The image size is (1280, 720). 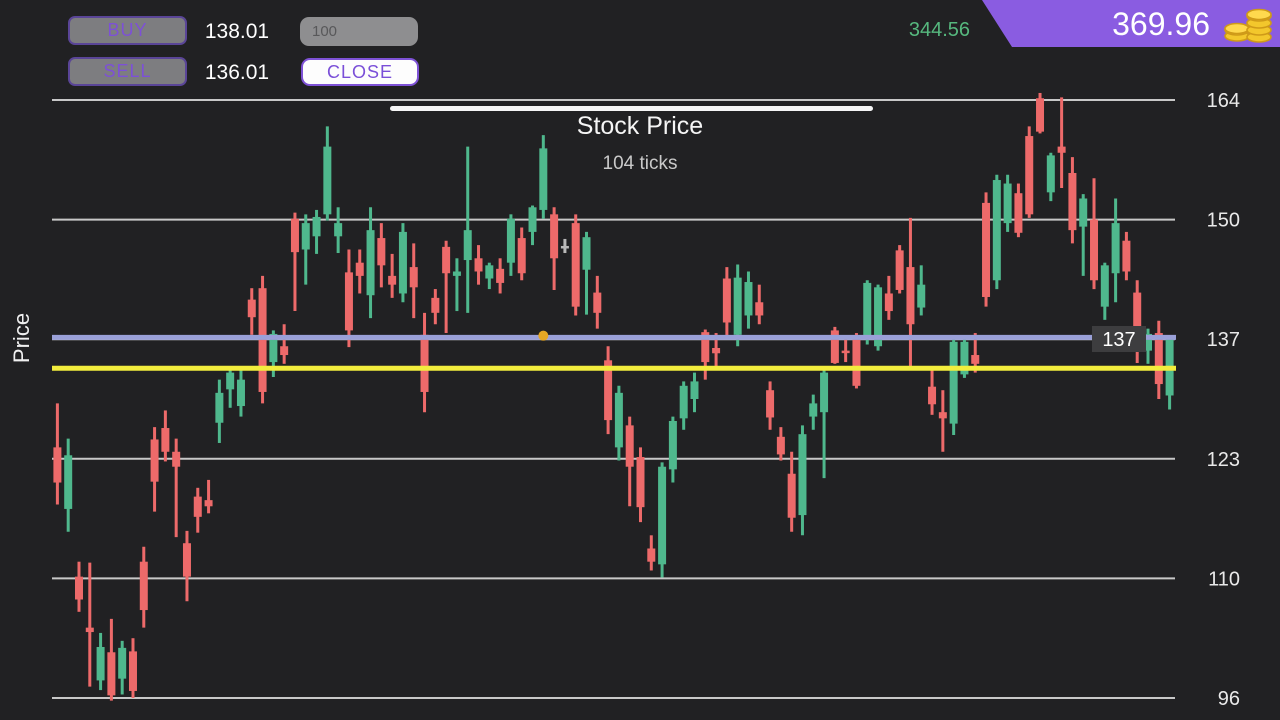 I want to click on unrealized-pnl: 344.56, so click(x=939, y=30).